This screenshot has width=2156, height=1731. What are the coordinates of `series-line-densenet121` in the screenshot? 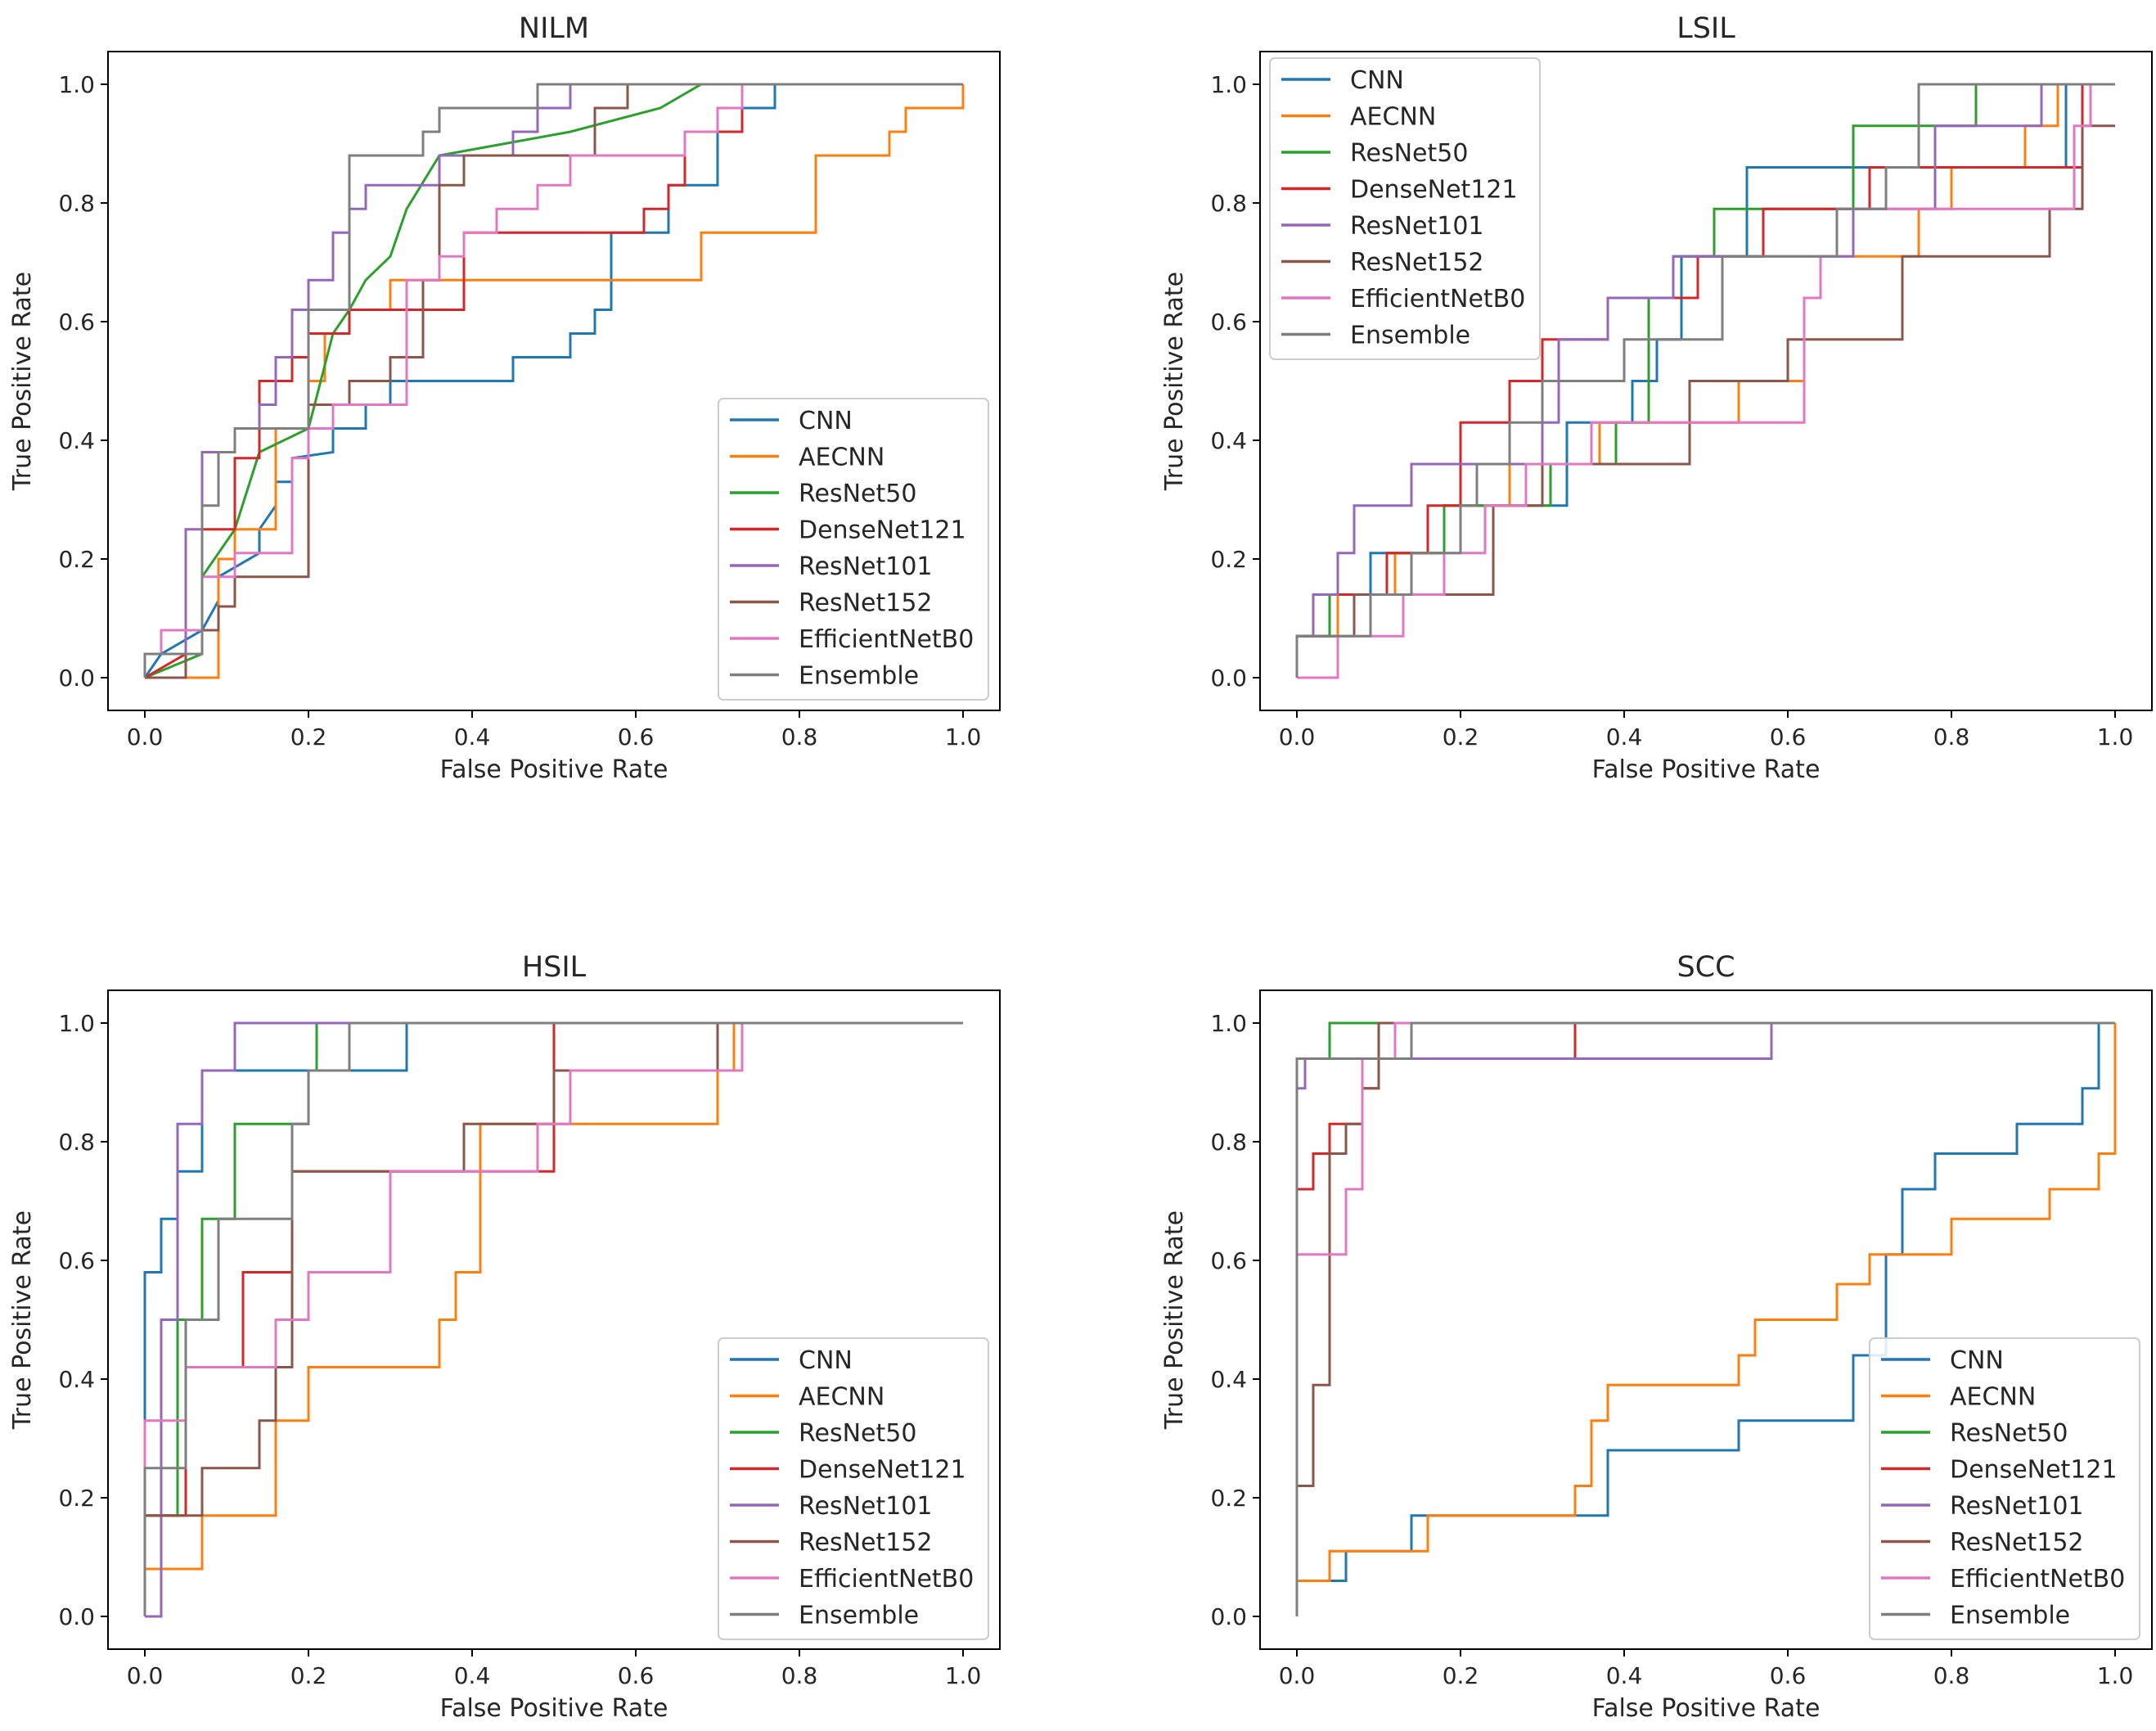 It's located at (554, 381).